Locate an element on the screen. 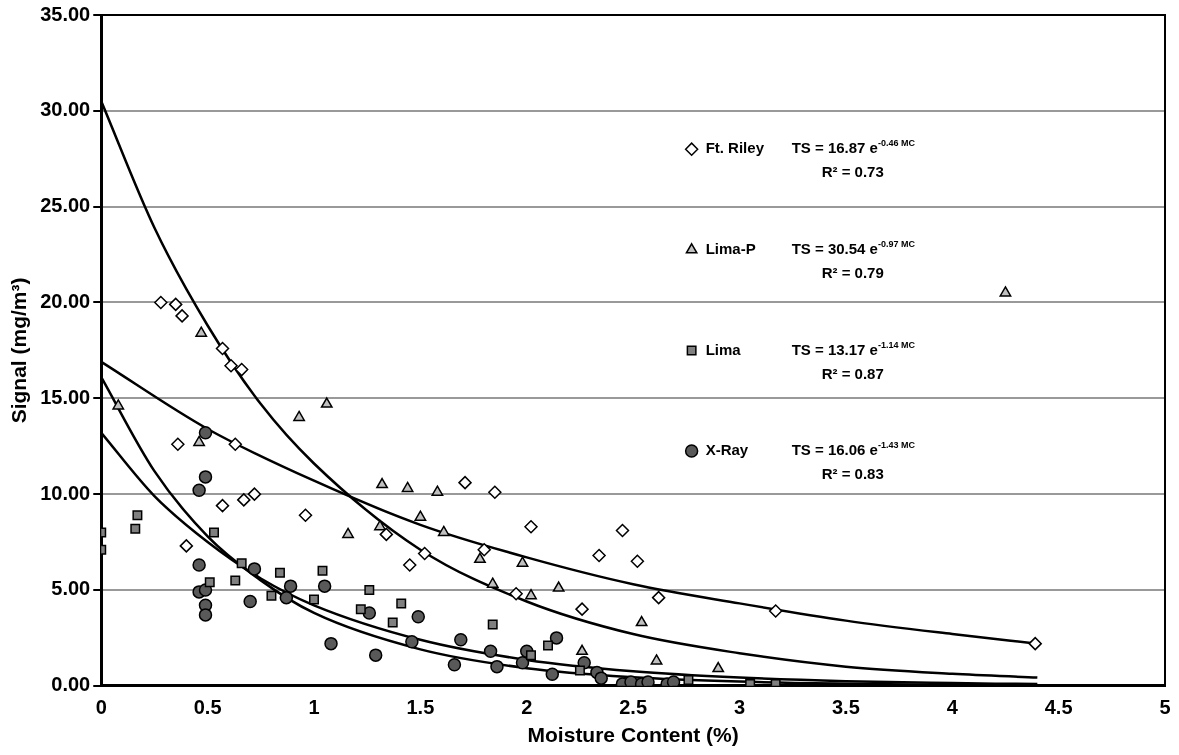  x-tick-label: 3.5 is located at coordinates (845, 707).